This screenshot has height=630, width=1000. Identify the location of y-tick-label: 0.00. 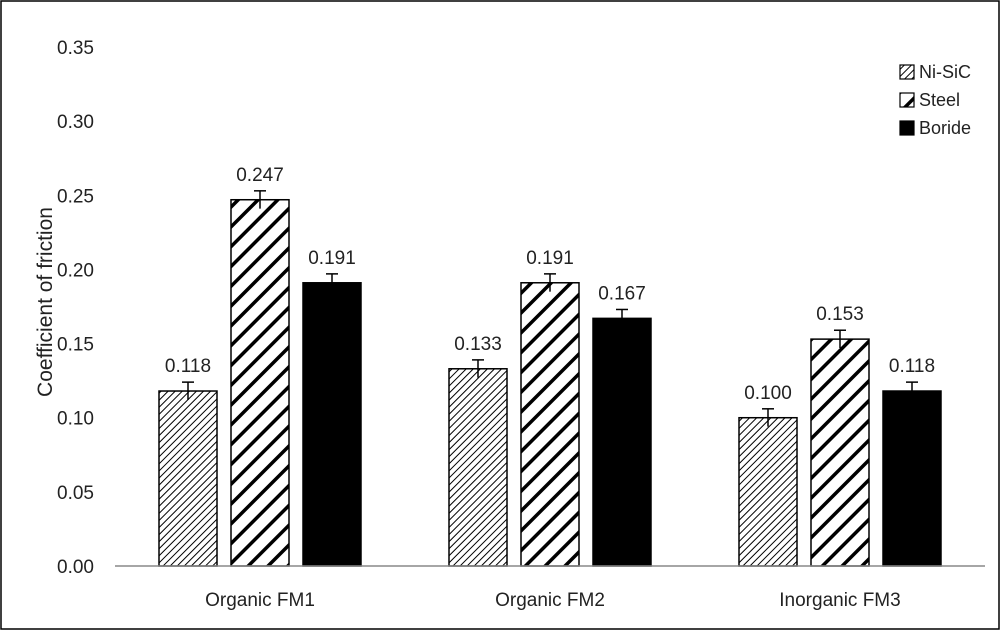
(75, 567).